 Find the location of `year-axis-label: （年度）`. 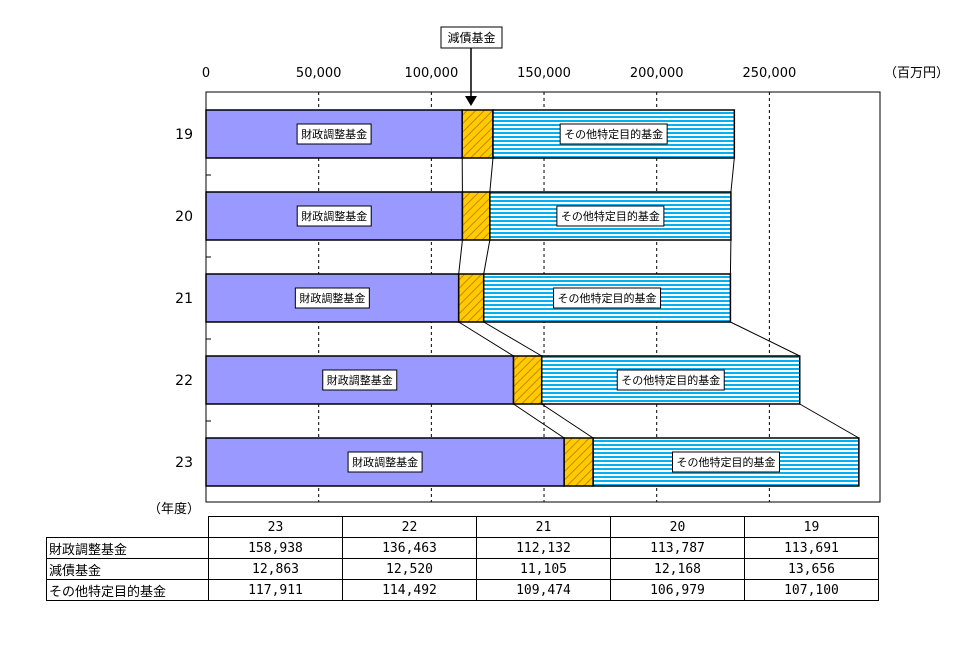

year-axis-label: （年度） is located at coordinates (174, 508).